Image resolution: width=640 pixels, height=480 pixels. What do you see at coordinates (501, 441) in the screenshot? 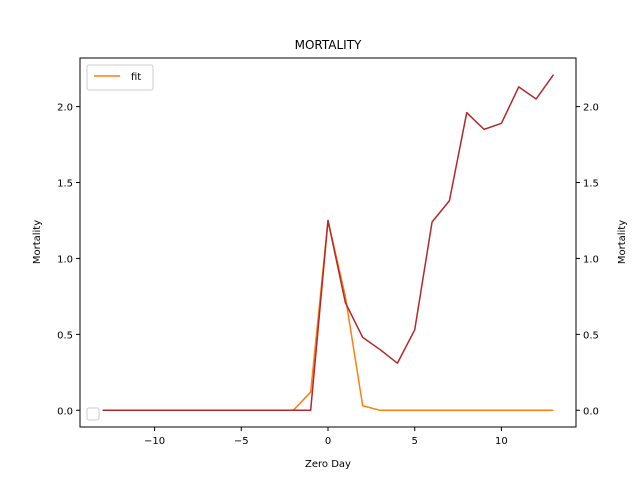
I see `x-tick-label: 10` at bounding box center [501, 441].